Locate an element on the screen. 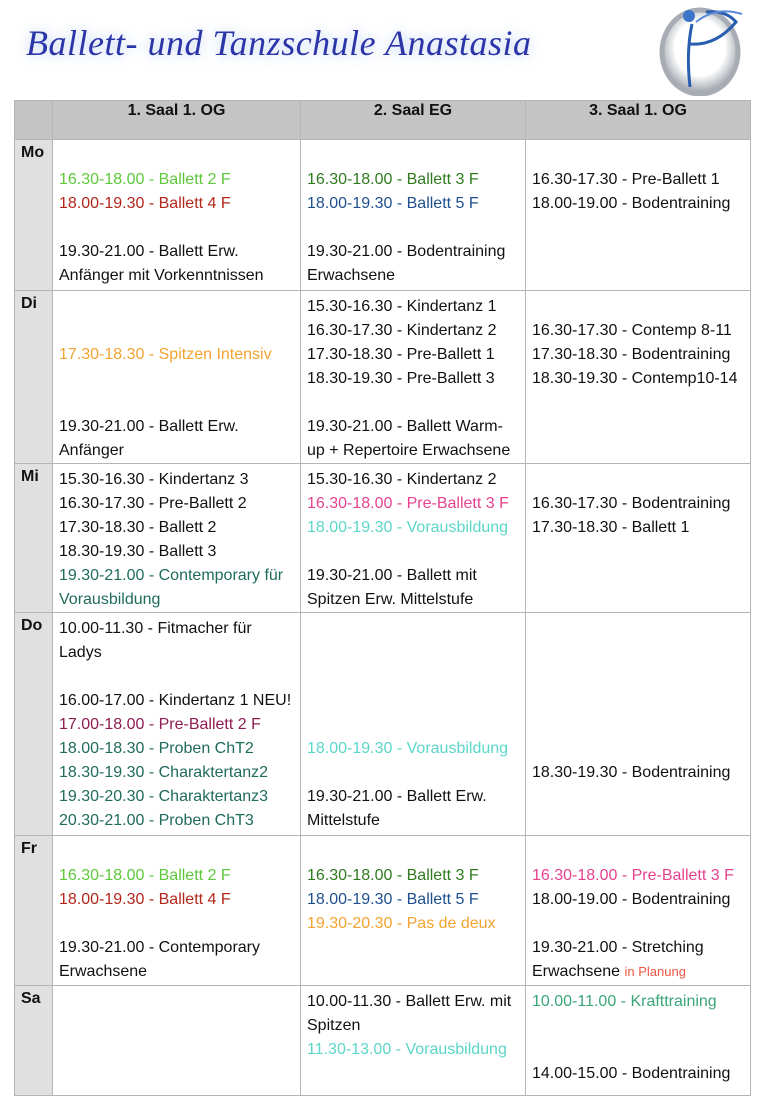 This screenshot has height=1096, width=763. class-entry: 17.30-18.30 - Bodentraining is located at coordinates (641, 355).